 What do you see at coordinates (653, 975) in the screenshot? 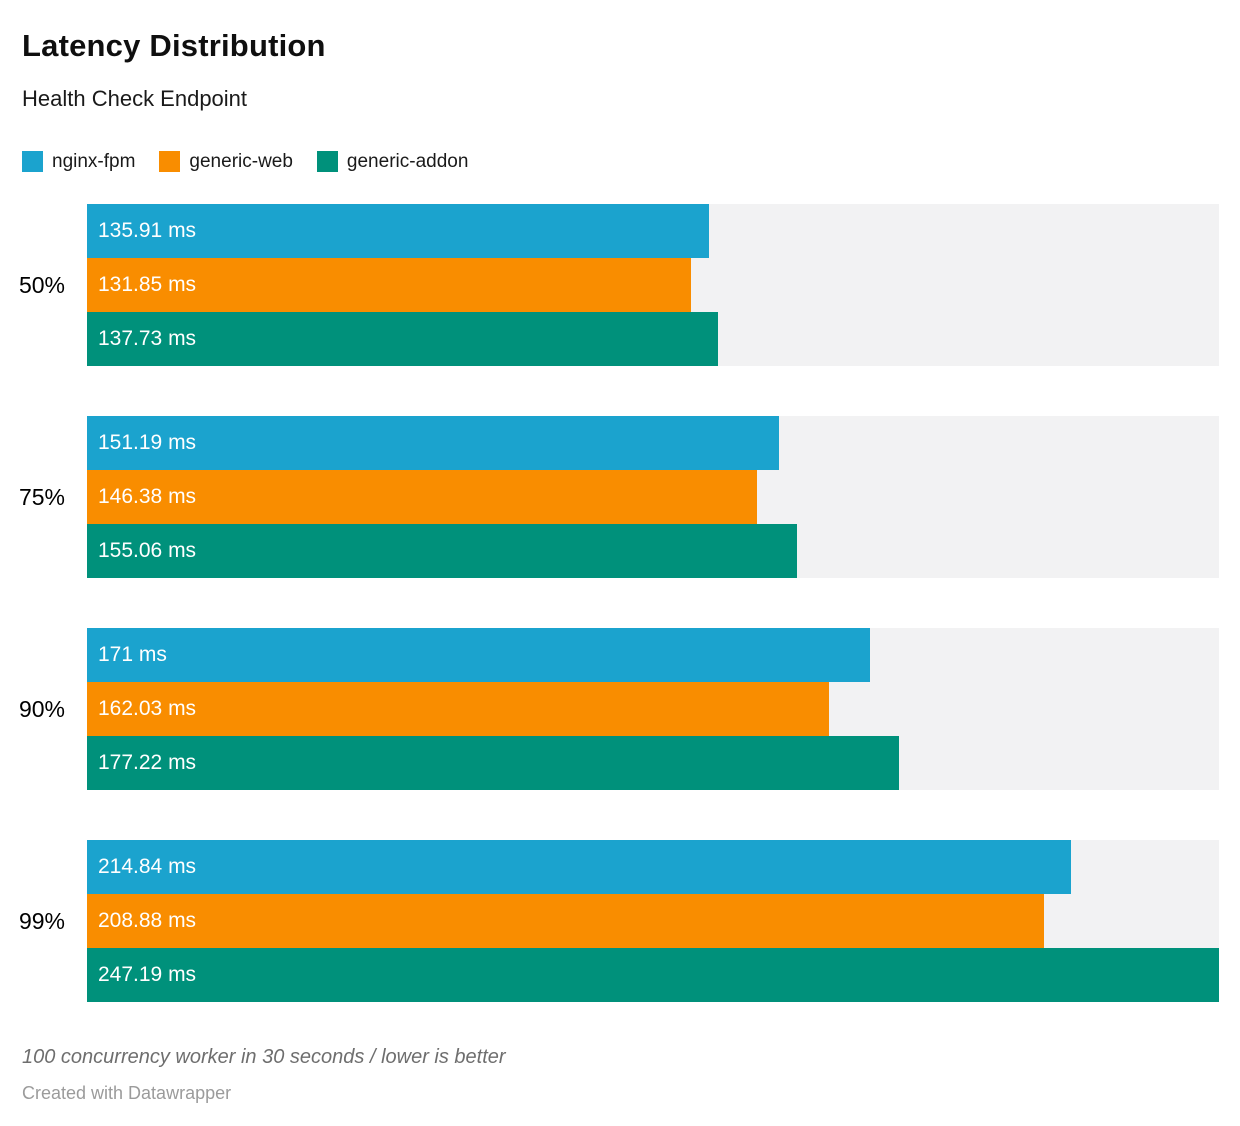
I see `bar: 247.19 ms` at bounding box center [653, 975].